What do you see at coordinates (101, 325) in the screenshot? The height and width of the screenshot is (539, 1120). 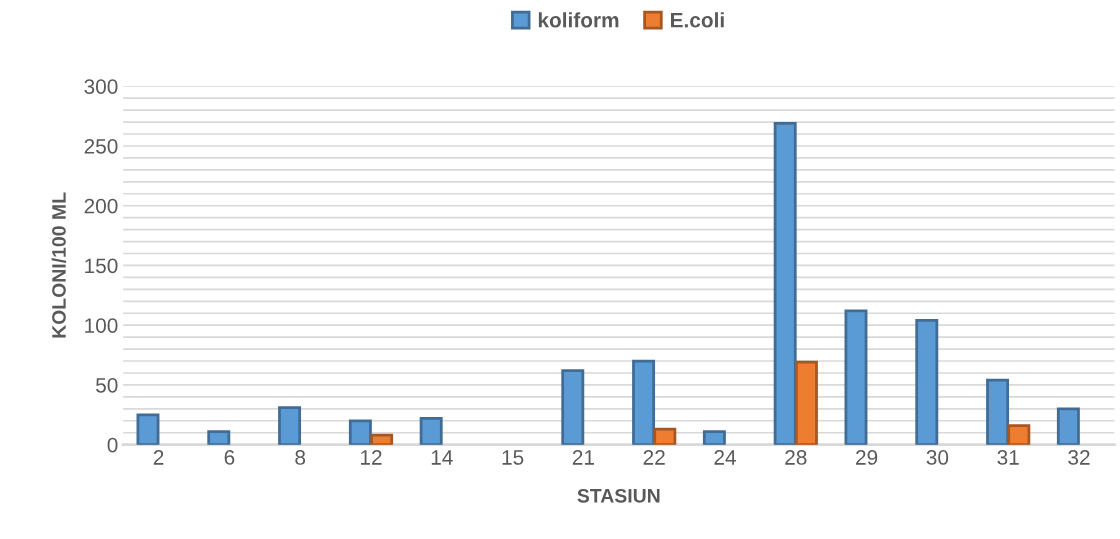 I see `y-tick-label: 100` at bounding box center [101, 325].